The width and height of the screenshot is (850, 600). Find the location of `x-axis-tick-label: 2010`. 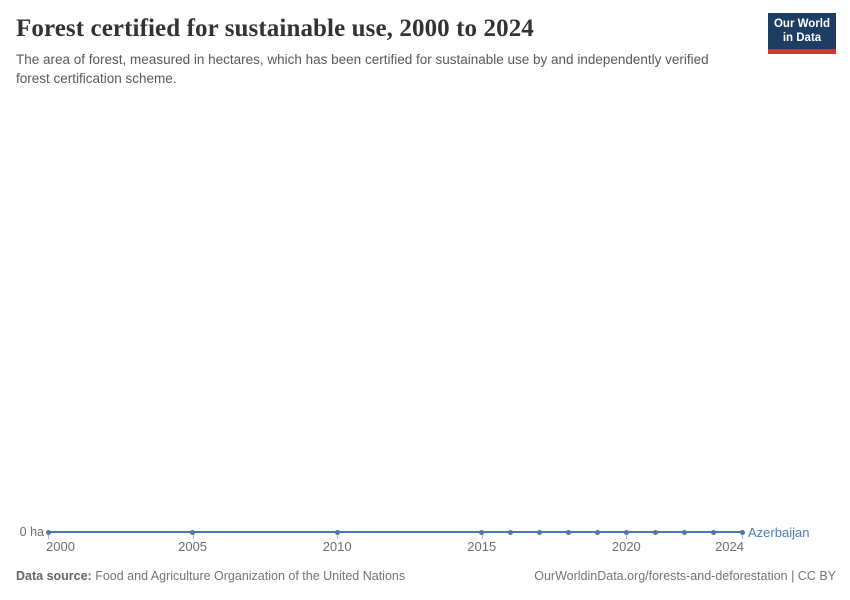

x-axis-tick-label: 2010 is located at coordinates (337, 546).